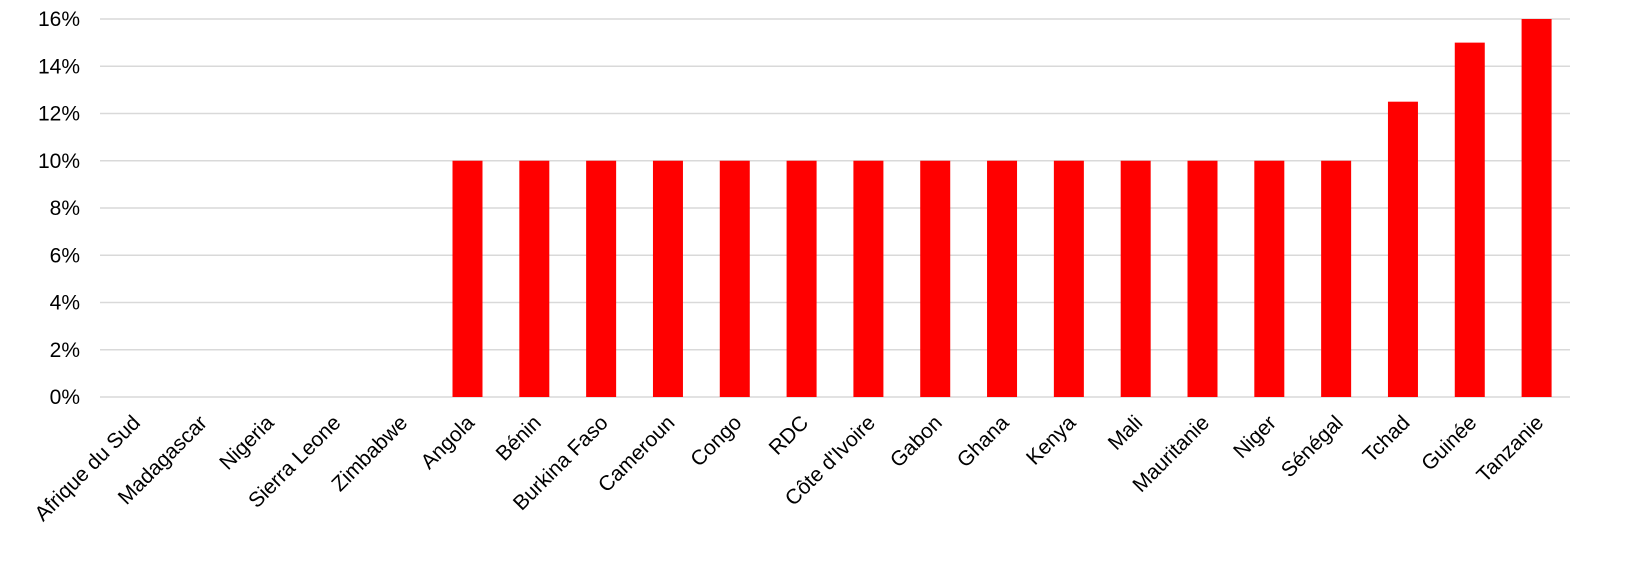 The width and height of the screenshot is (1648, 574). What do you see at coordinates (983, 441) in the screenshot?
I see `x-tick-label: Ghana` at bounding box center [983, 441].